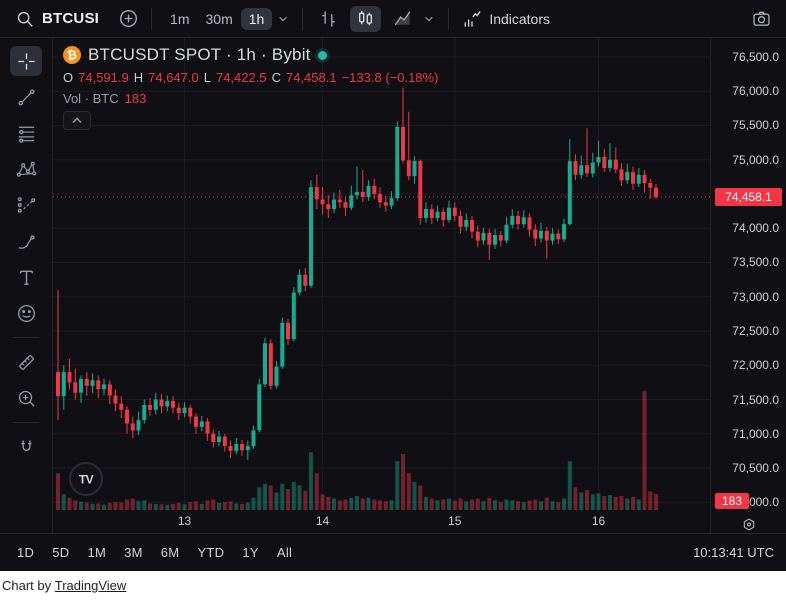 Image resolution: width=786 pixels, height=600 pixels. What do you see at coordinates (755, 125) in the screenshot?
I see `price-tick-label: 75,500.0` at bounding box center [755, 125].